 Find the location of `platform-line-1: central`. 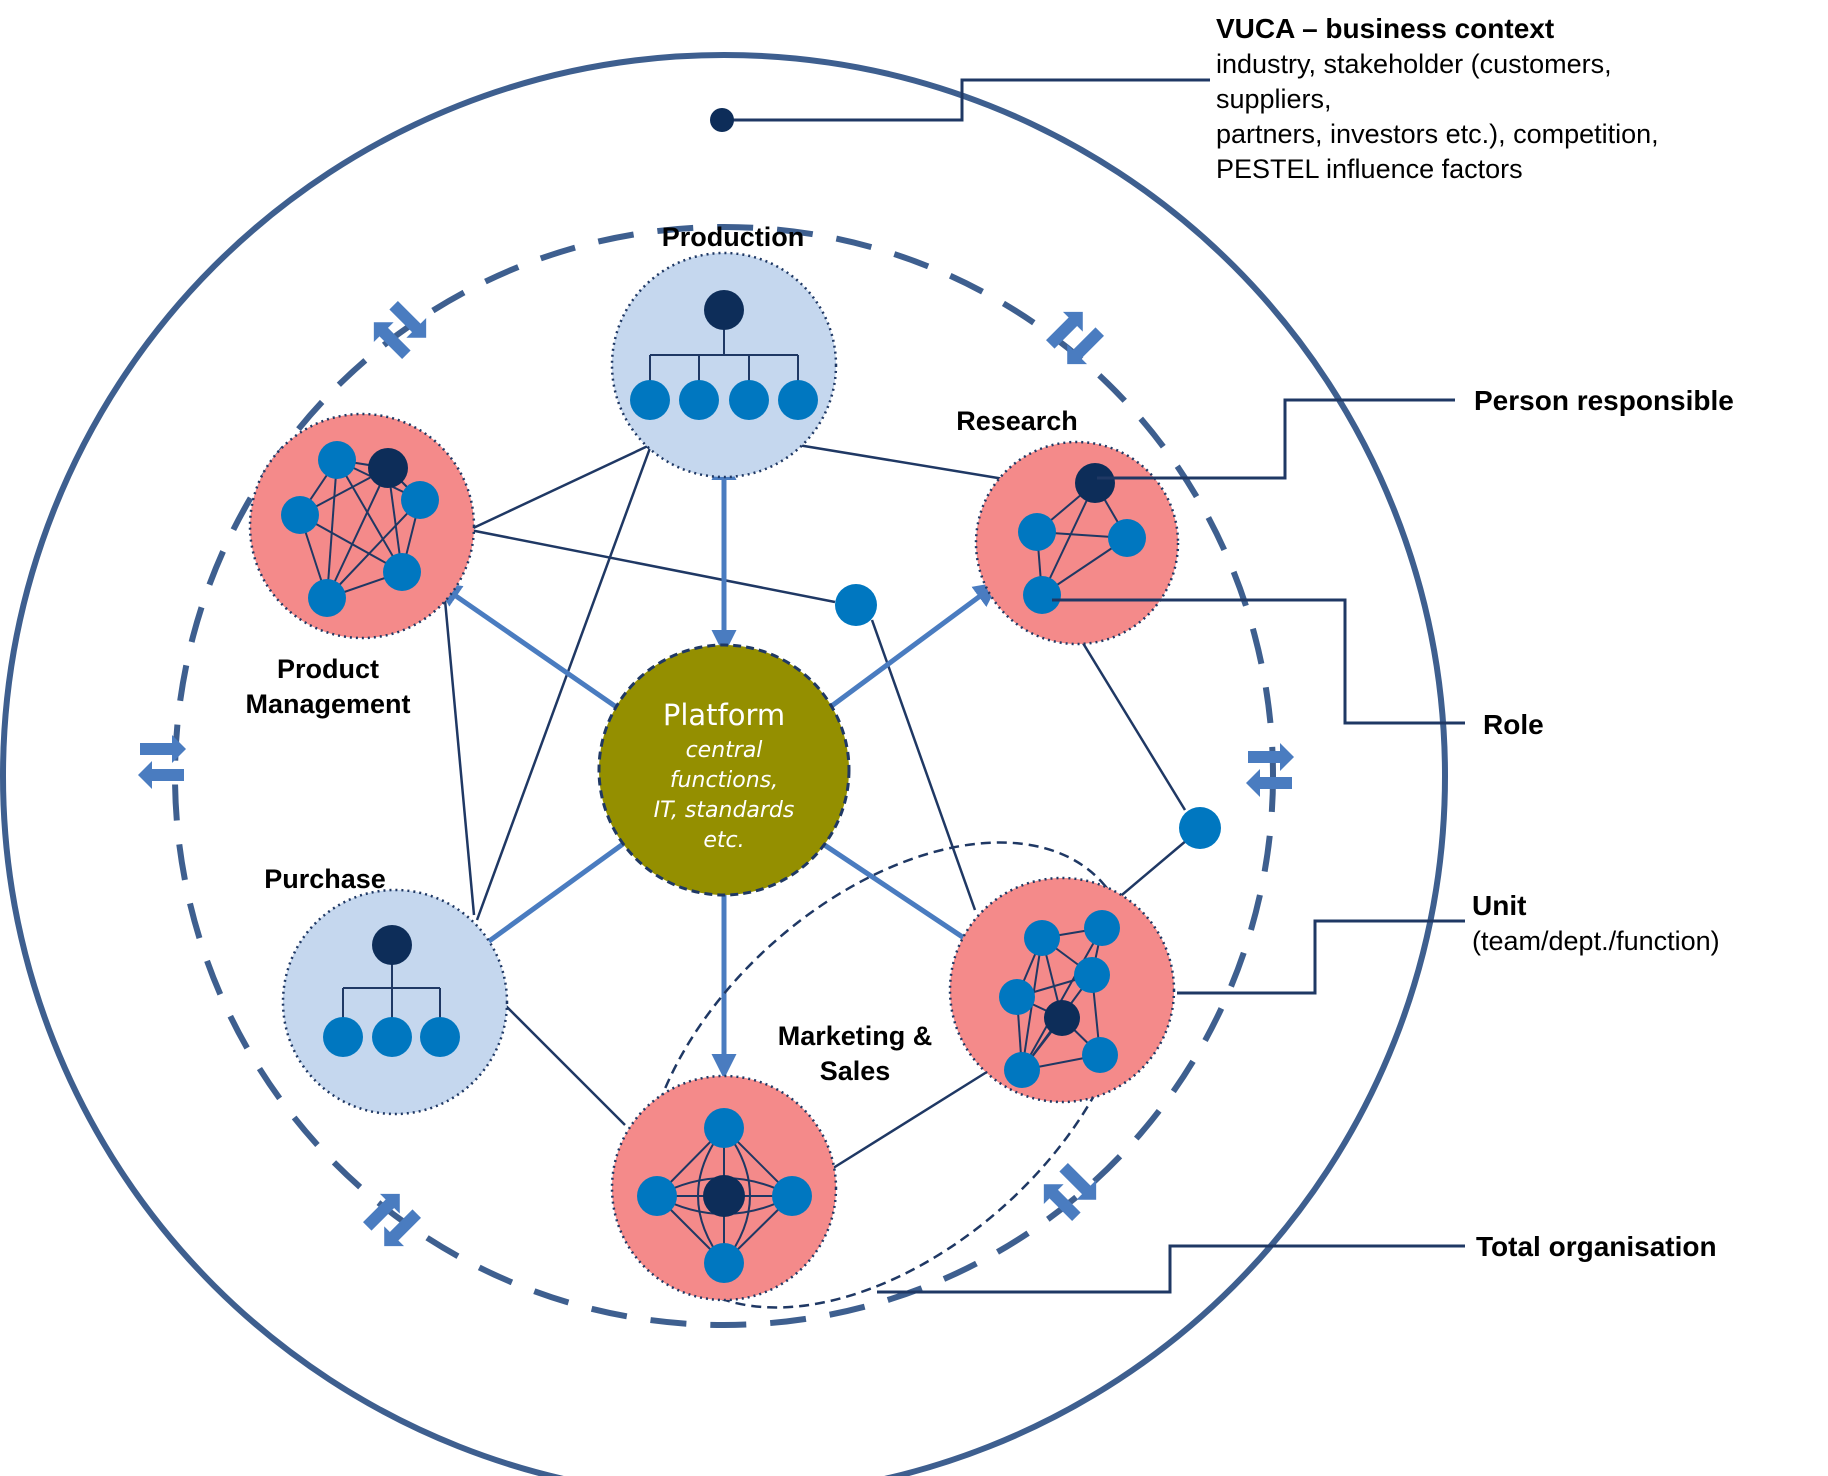

platform-line-1: central is located at coordinates (724, 750).